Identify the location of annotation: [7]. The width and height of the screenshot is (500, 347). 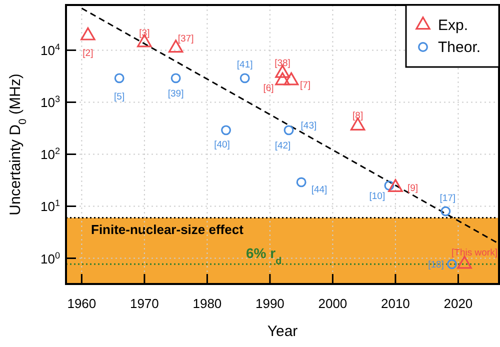
(305, 86).